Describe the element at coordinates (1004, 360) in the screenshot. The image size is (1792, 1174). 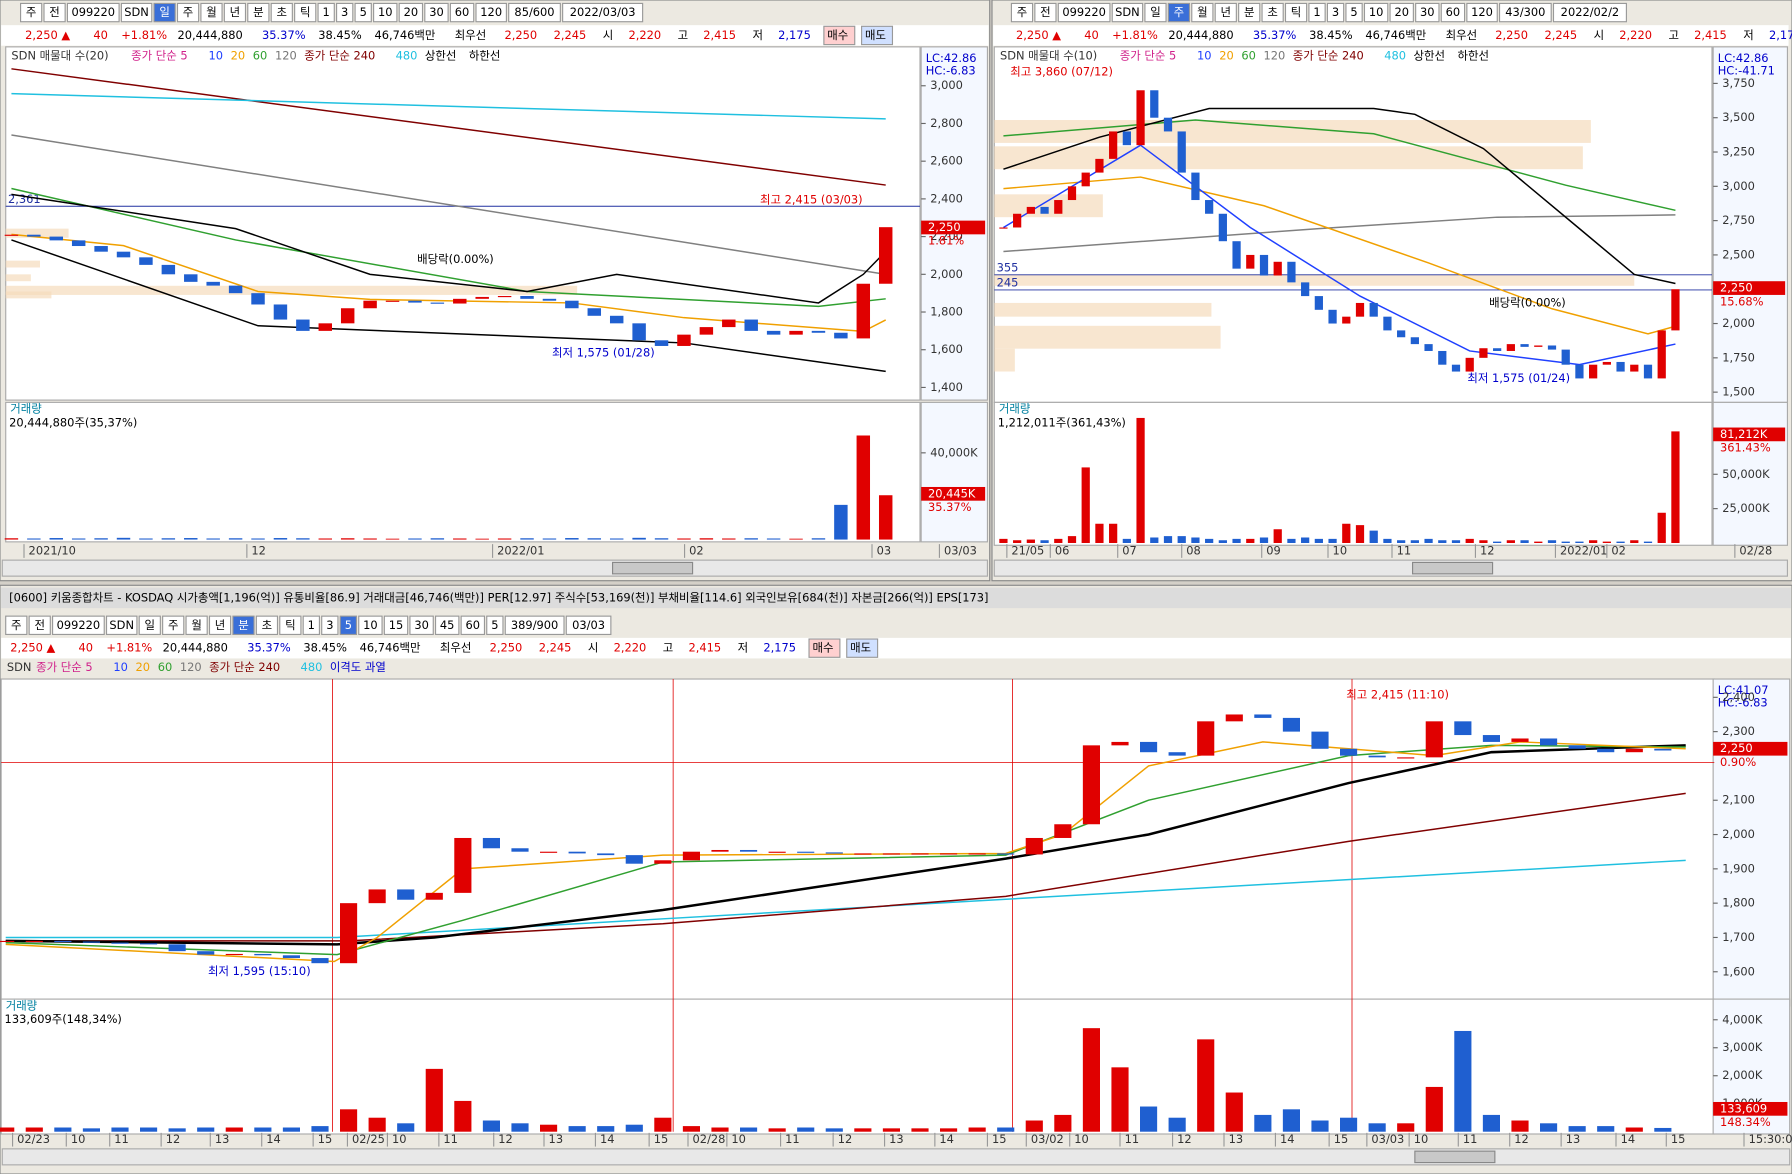
I see `volume-profile` at that location.